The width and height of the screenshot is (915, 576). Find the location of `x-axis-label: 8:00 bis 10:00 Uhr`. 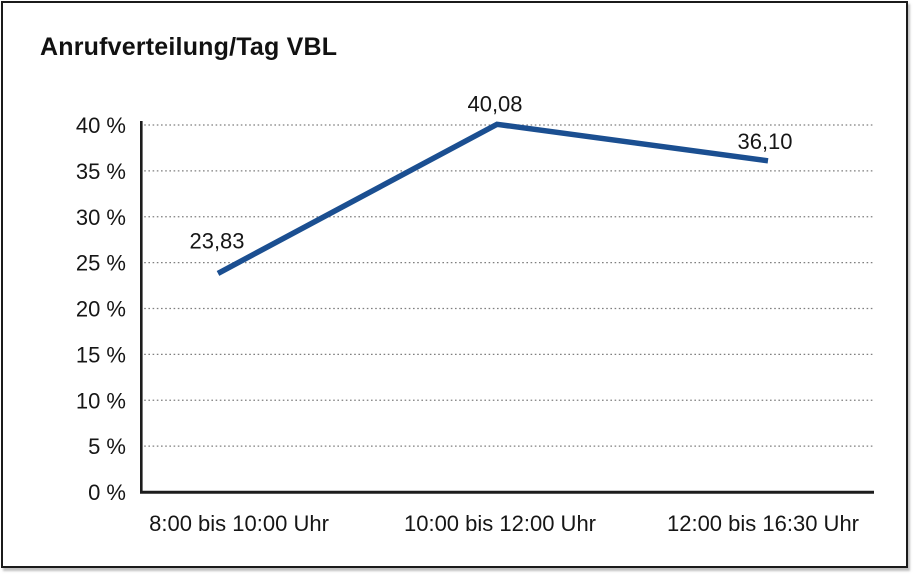

x-axis-label: 8:00 bis 10:00 Uhr is located at coordinates (239, 523).